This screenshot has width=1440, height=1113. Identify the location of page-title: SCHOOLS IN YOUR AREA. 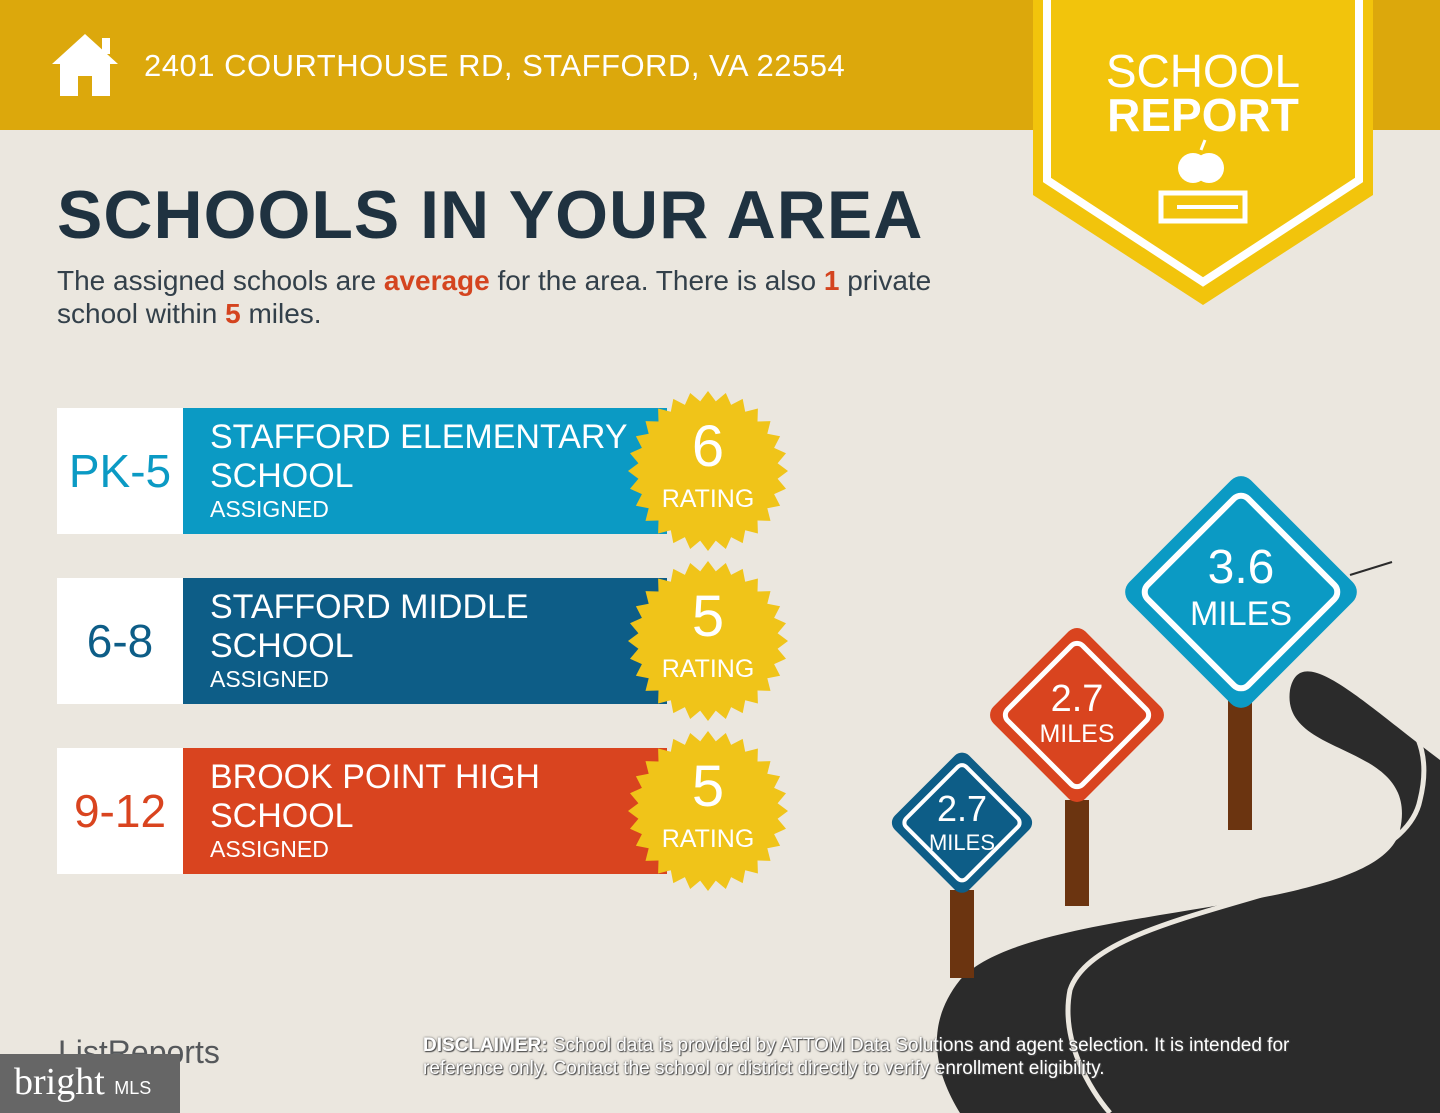
(490, 215).